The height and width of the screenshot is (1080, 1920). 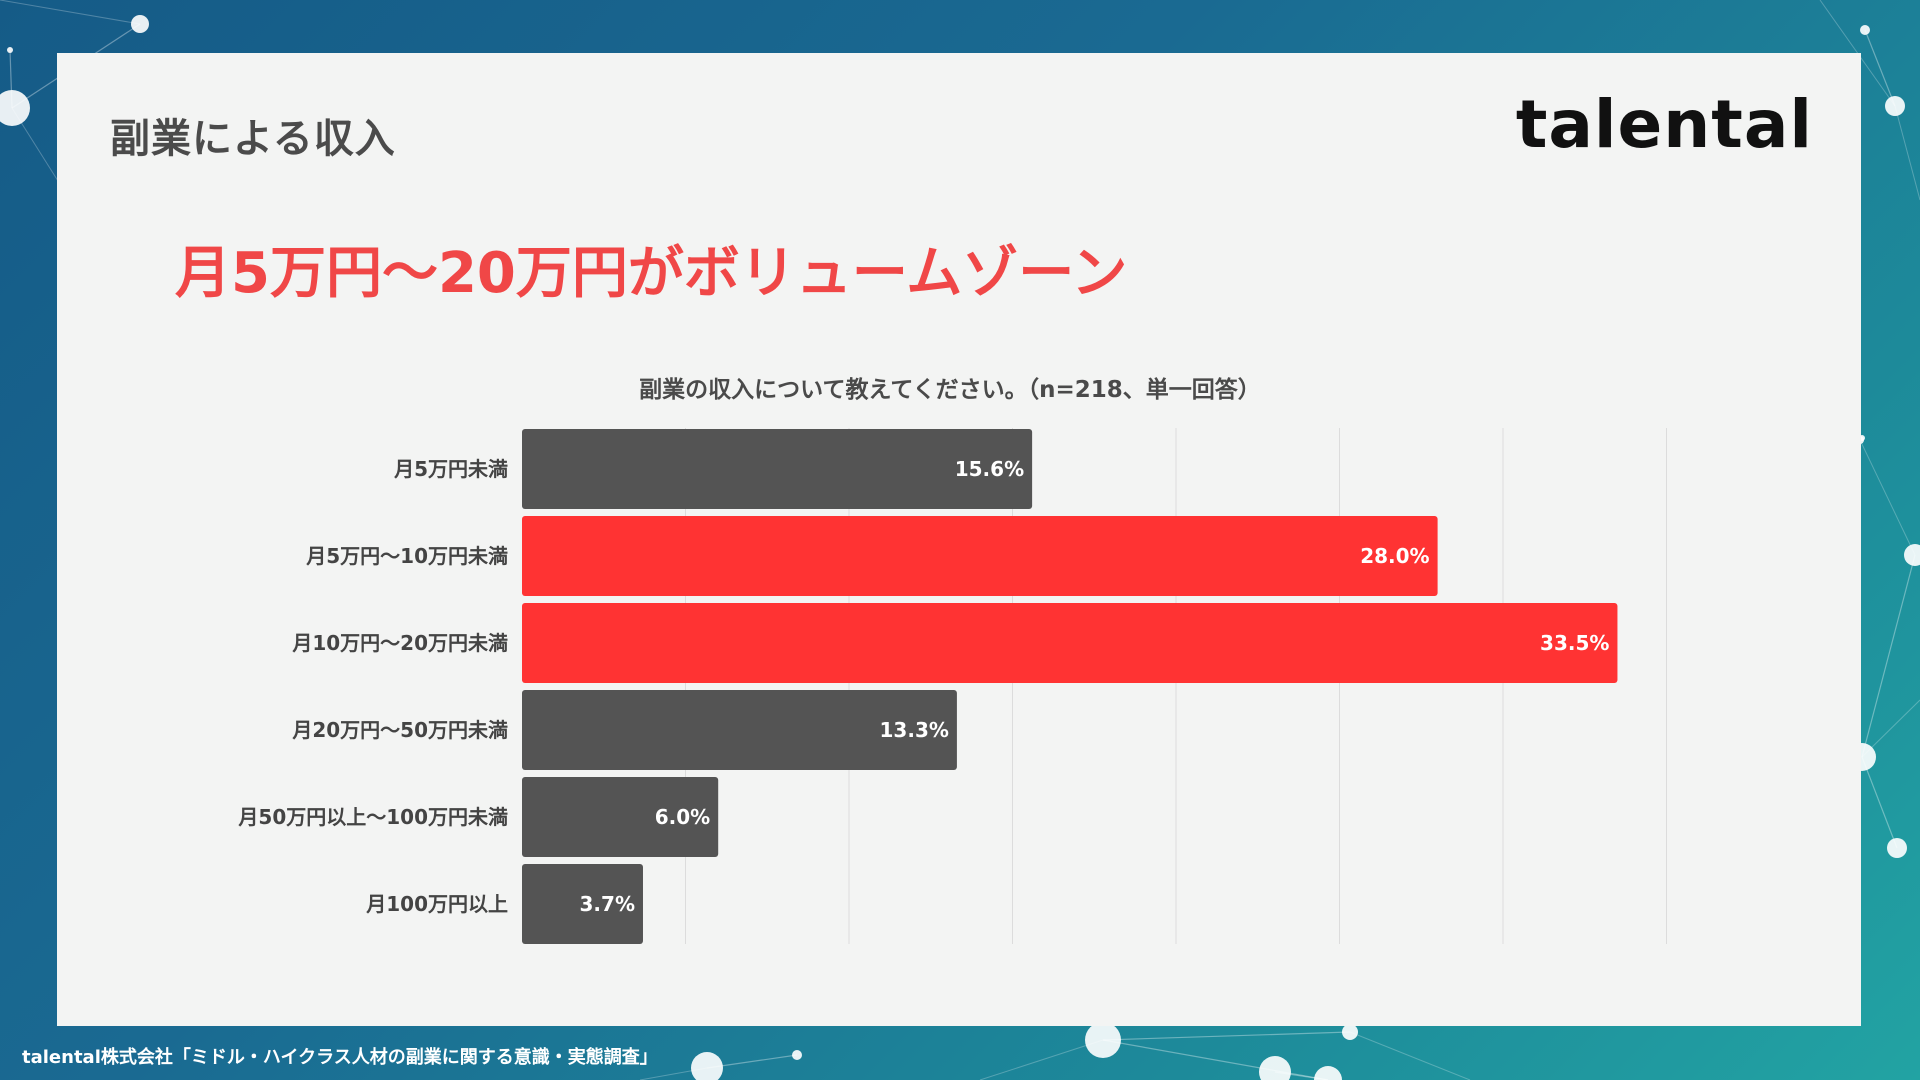 I want to click on category-label: 月10万円〜20万円未満, so click(x=399, y=643).